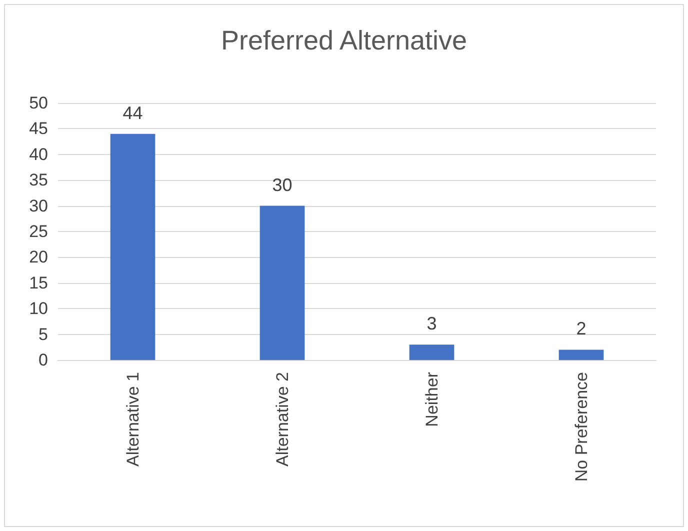  I want to click on x-tick-label: Alternative 1, so click(132, 419).